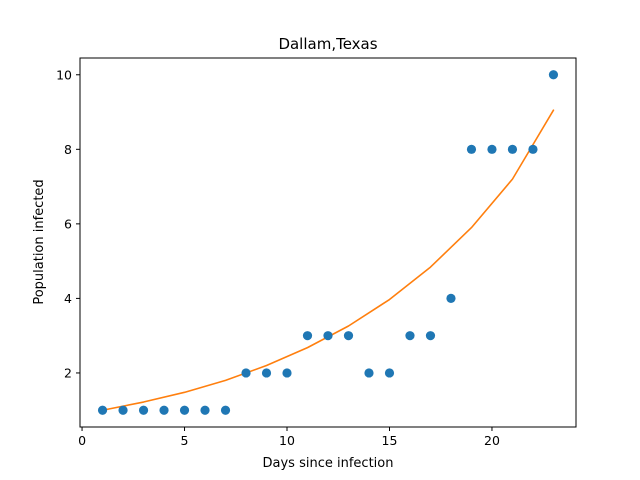 This screenshot has height=480, width=640. Describe the element at coordinates (68, 372) in the screenshot. I see `y-tick-label: 2` at that location.